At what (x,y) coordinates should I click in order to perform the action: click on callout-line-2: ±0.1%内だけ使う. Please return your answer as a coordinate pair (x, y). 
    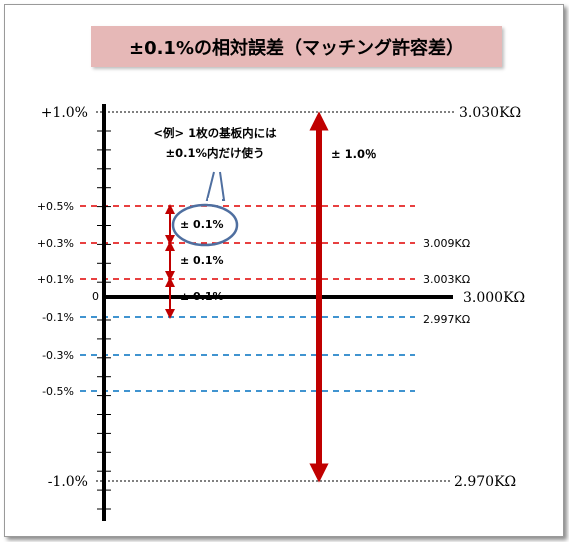
    Looking at the image, I should click on (214, 153).